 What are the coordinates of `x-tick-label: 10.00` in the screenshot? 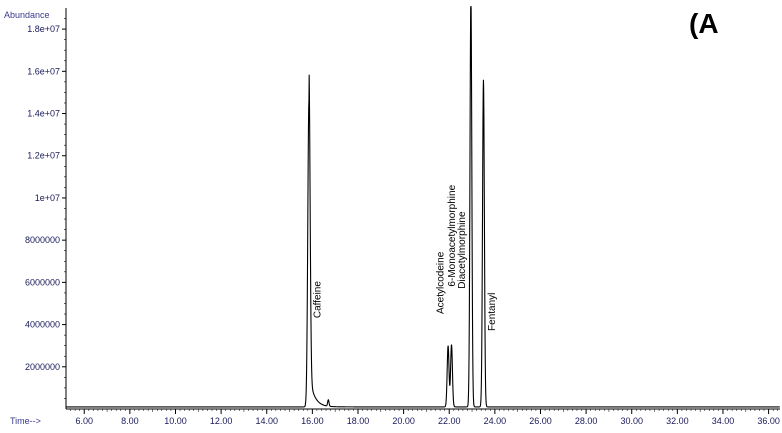 It's located at (175, 421).